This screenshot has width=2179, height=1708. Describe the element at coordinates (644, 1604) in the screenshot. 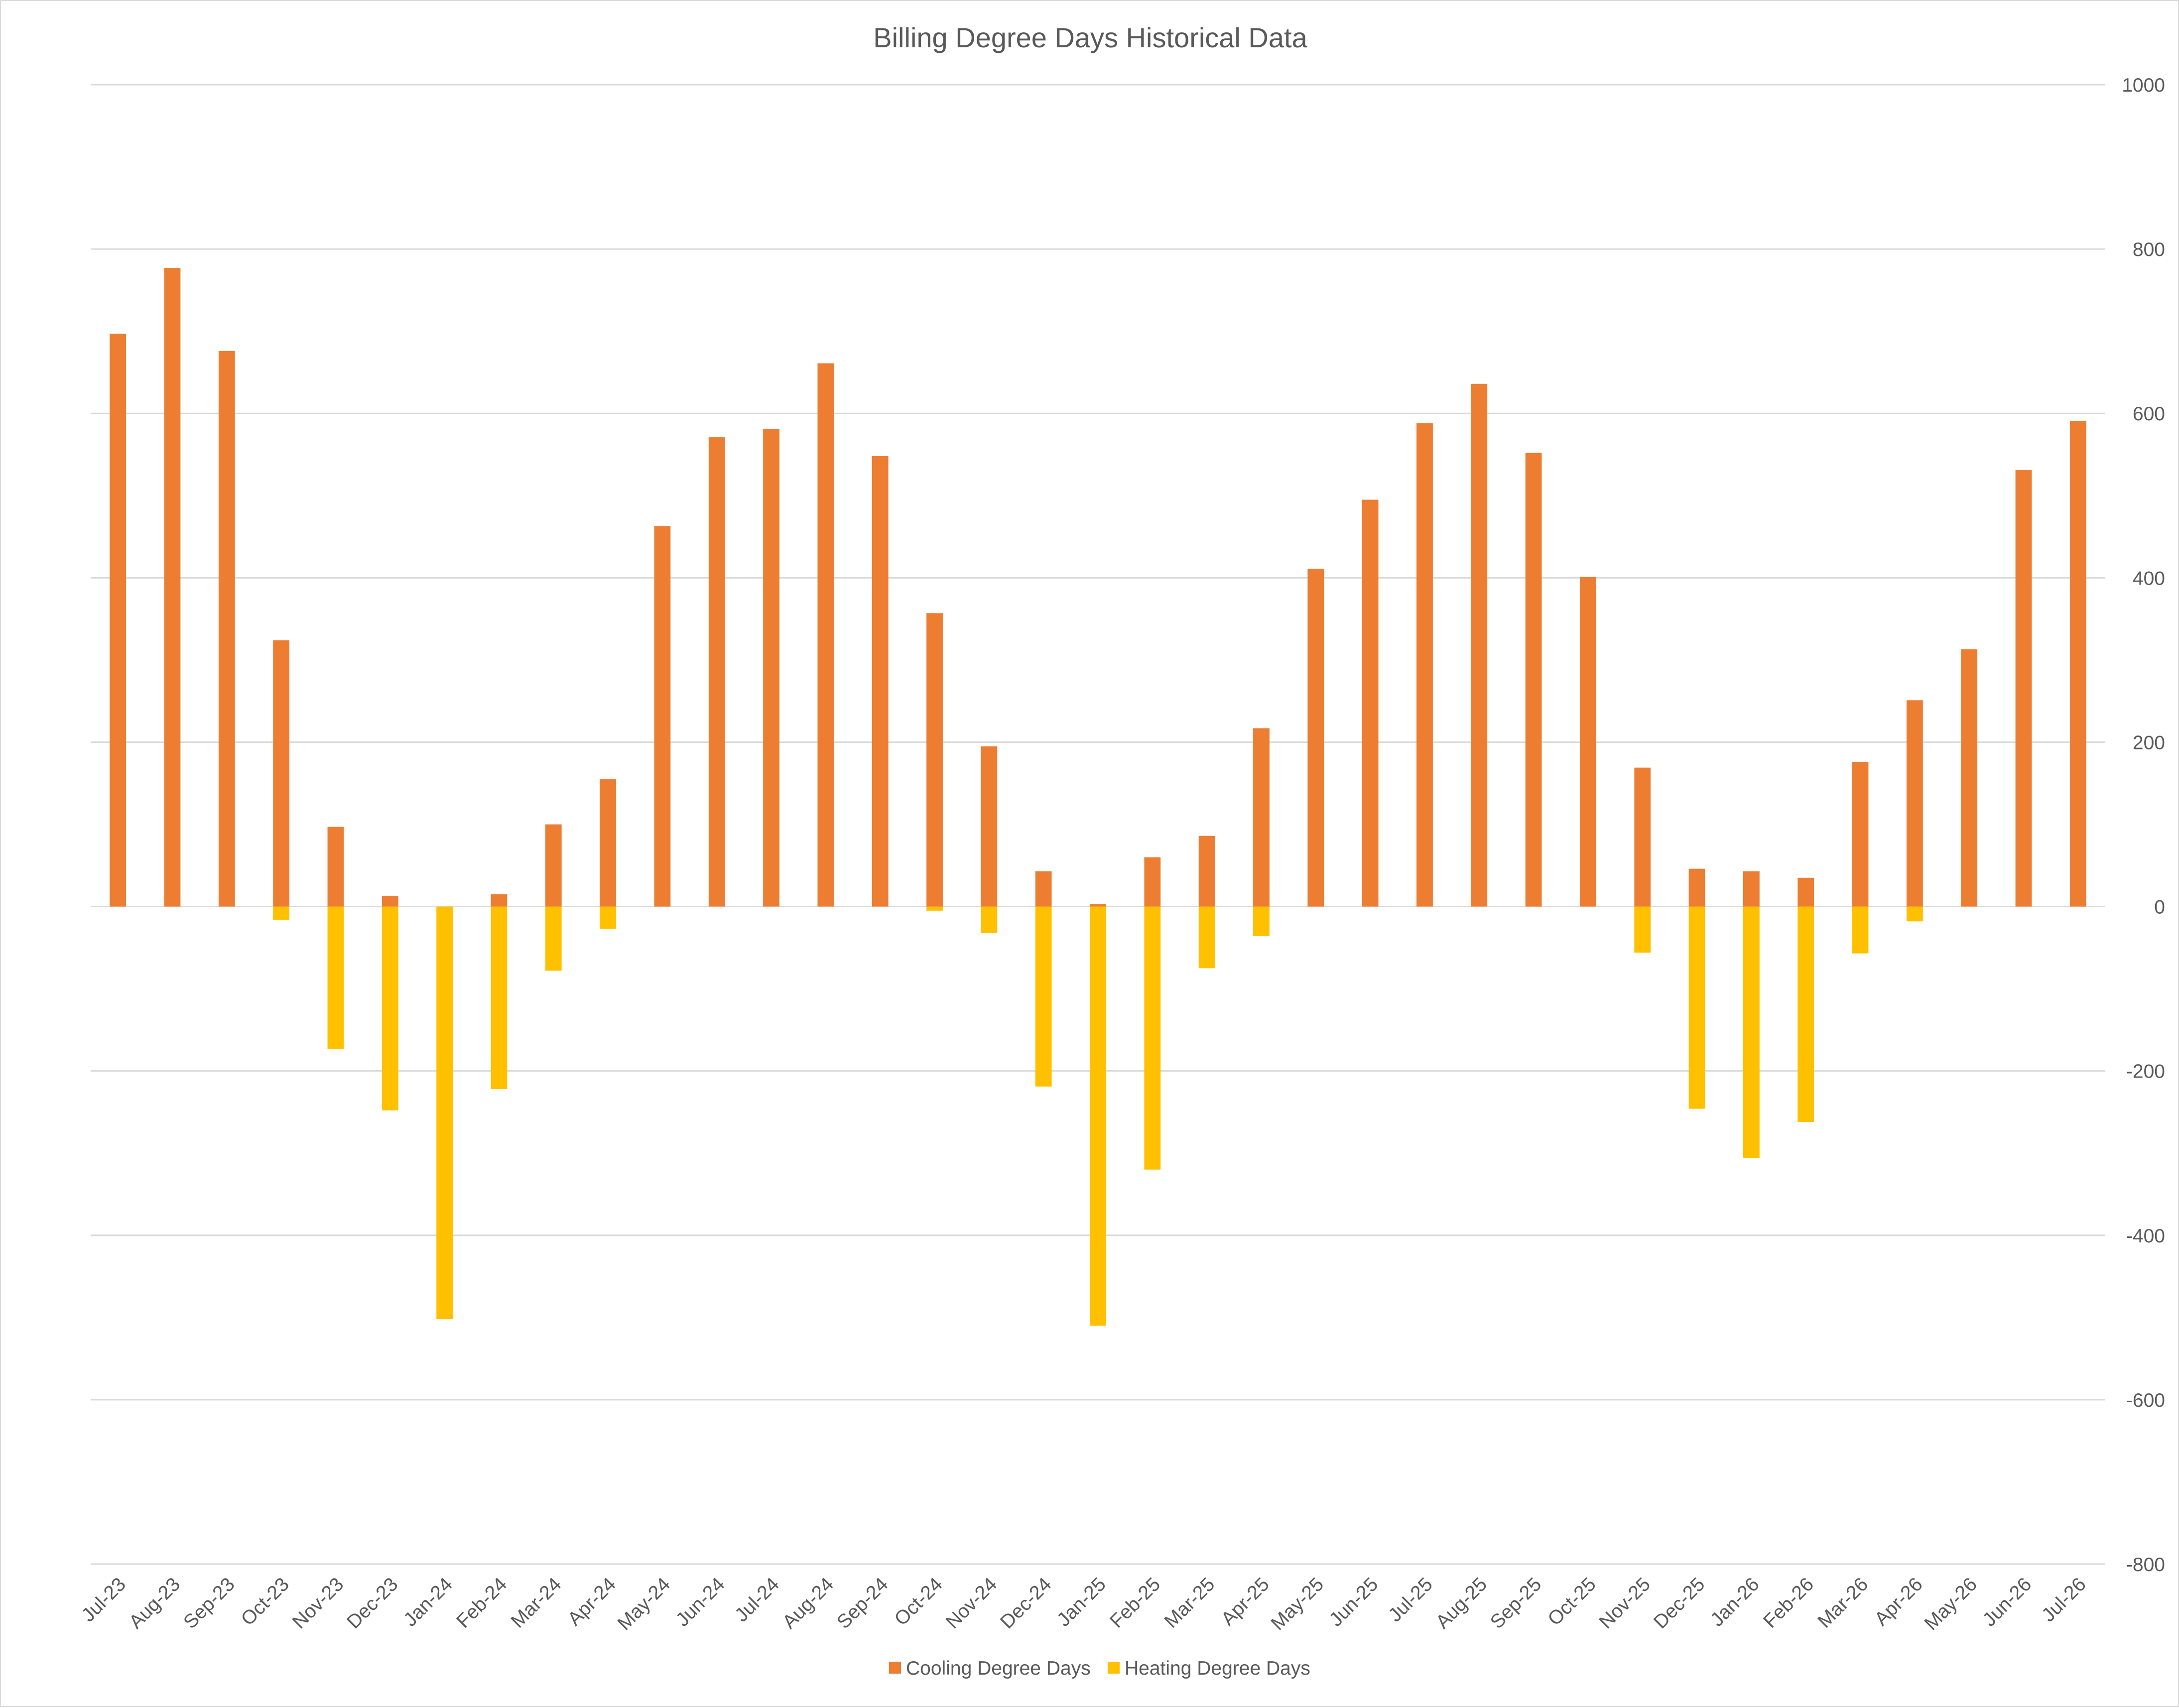

I see `x-tick-label: May-24` at that location.